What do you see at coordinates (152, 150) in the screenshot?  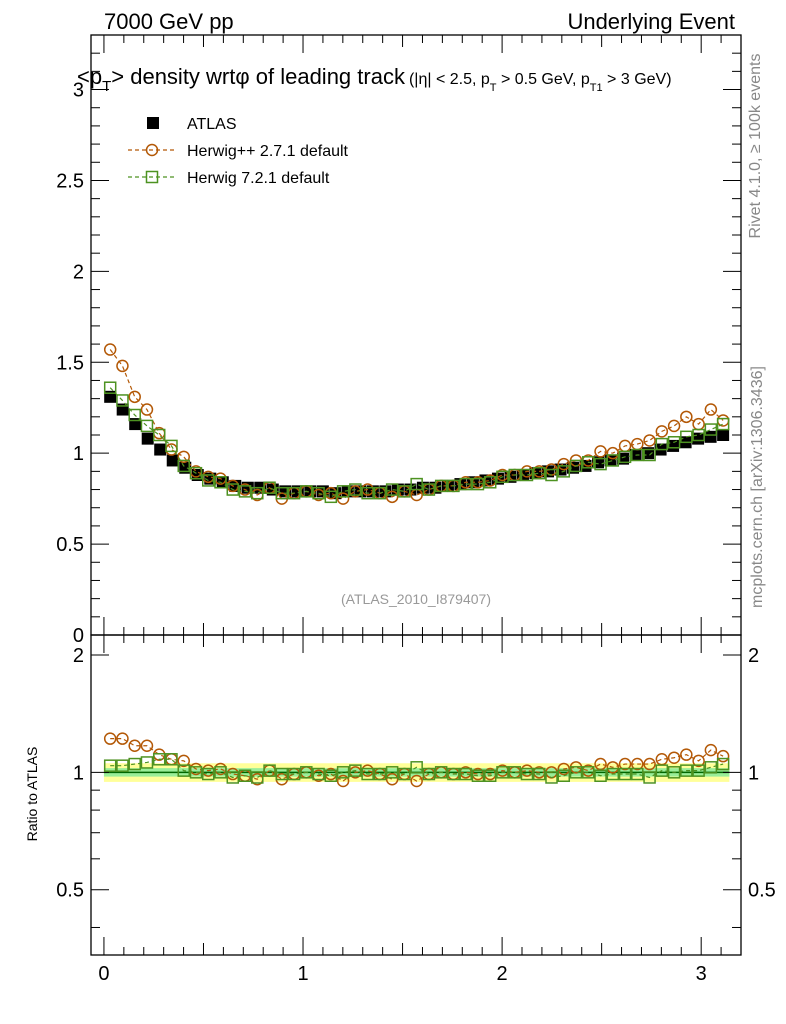 I see `legend-marker-herwigpp` at bounding box center [152, 150].